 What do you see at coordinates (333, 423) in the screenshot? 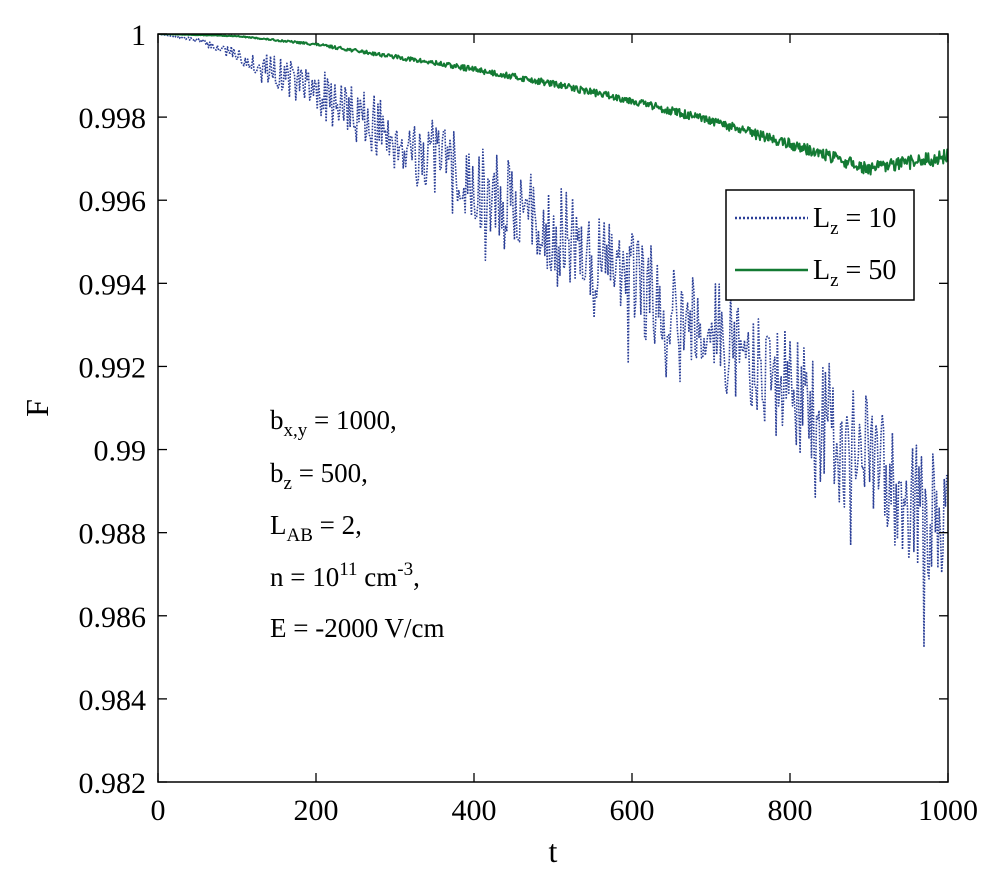
I see `annotation-line-bxy: bx,y = 1000,` at bounding box center [333, 423].